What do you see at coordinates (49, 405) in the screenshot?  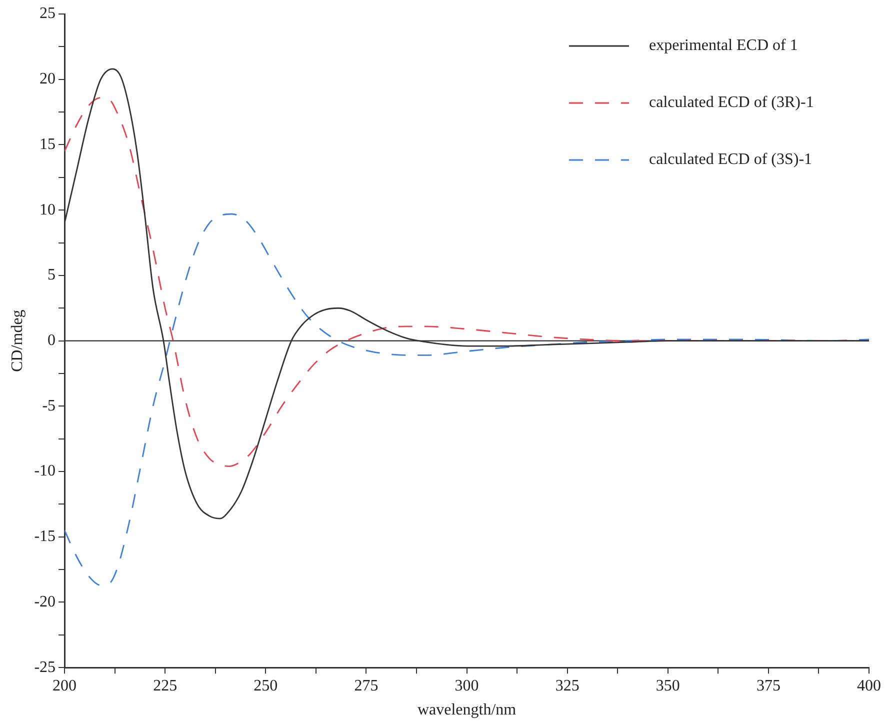 I see `y-tick-label: -5` at bounding box center [49, 405].